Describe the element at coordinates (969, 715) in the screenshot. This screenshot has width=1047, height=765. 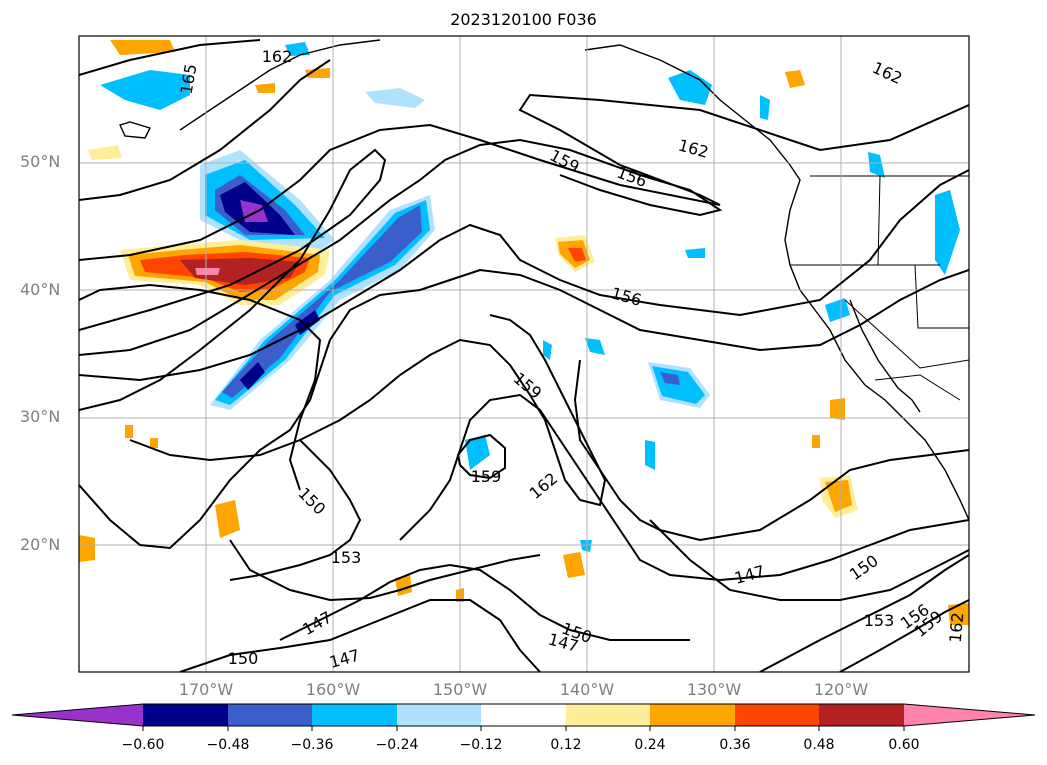
I see `colorbar-extend-high` at that location.